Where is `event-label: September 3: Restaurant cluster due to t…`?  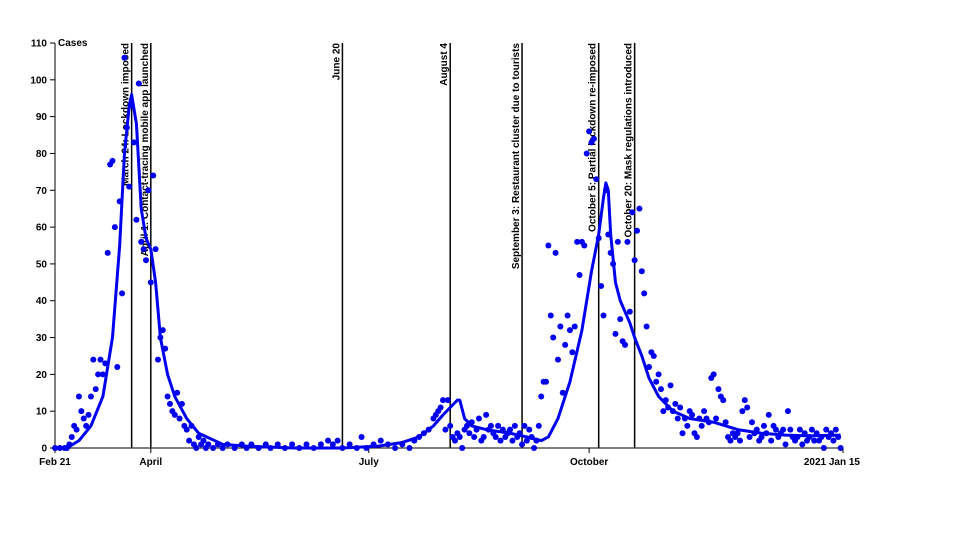
event-label: September 3: Restaurant cluster due to t… is located at coordinates (516, 156).